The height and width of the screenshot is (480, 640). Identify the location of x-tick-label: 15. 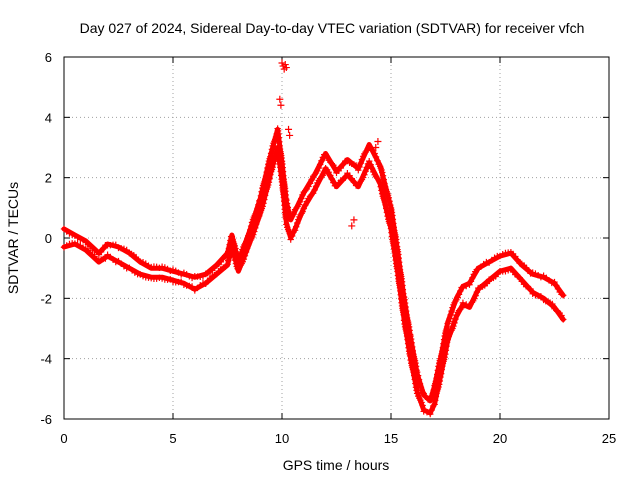
(391, 438).